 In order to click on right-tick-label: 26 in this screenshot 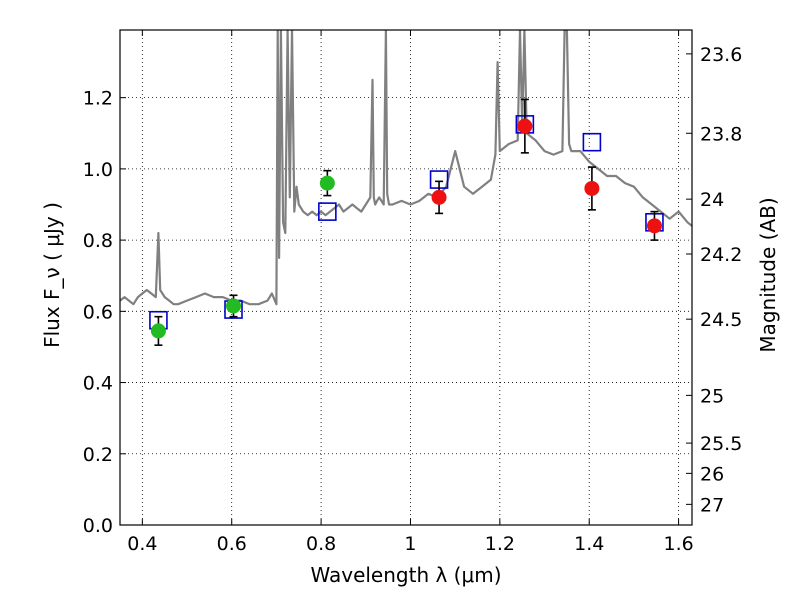, I will do `click(712, 474)`.